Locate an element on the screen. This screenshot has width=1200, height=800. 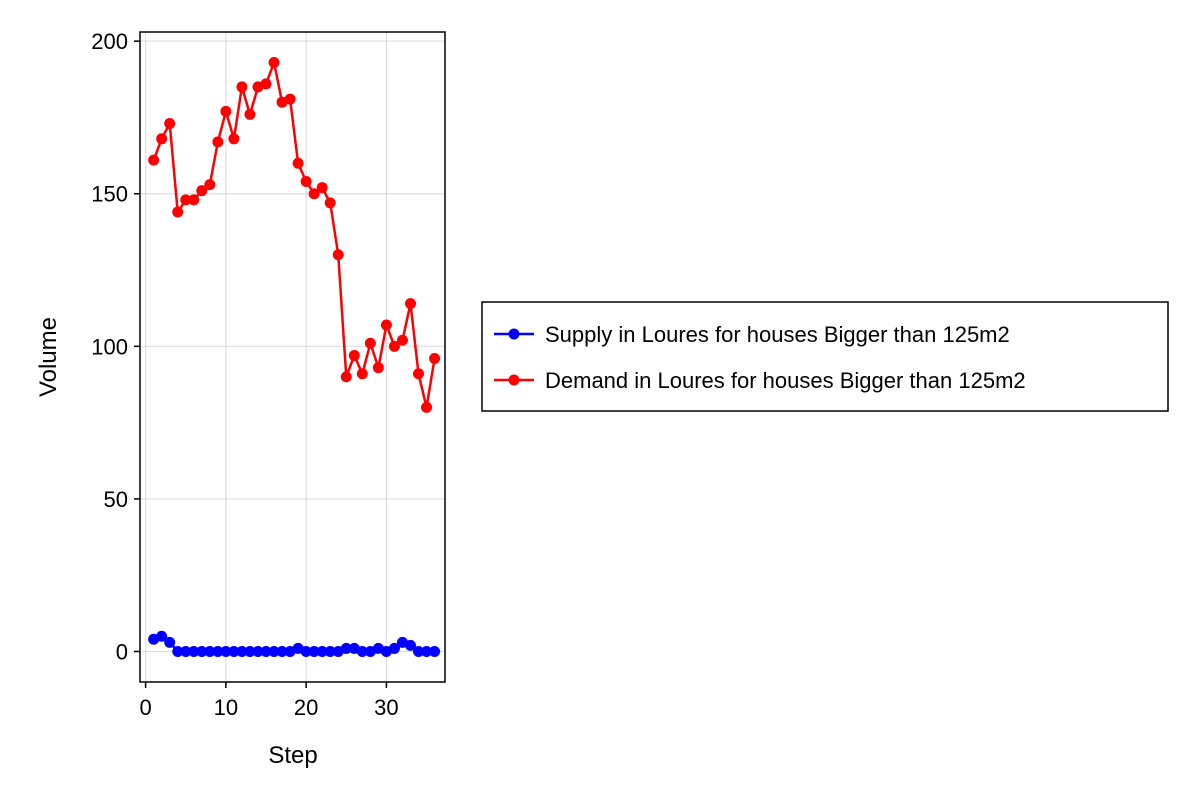
y-tick-label: 150 is located at coordinates (109, 194).